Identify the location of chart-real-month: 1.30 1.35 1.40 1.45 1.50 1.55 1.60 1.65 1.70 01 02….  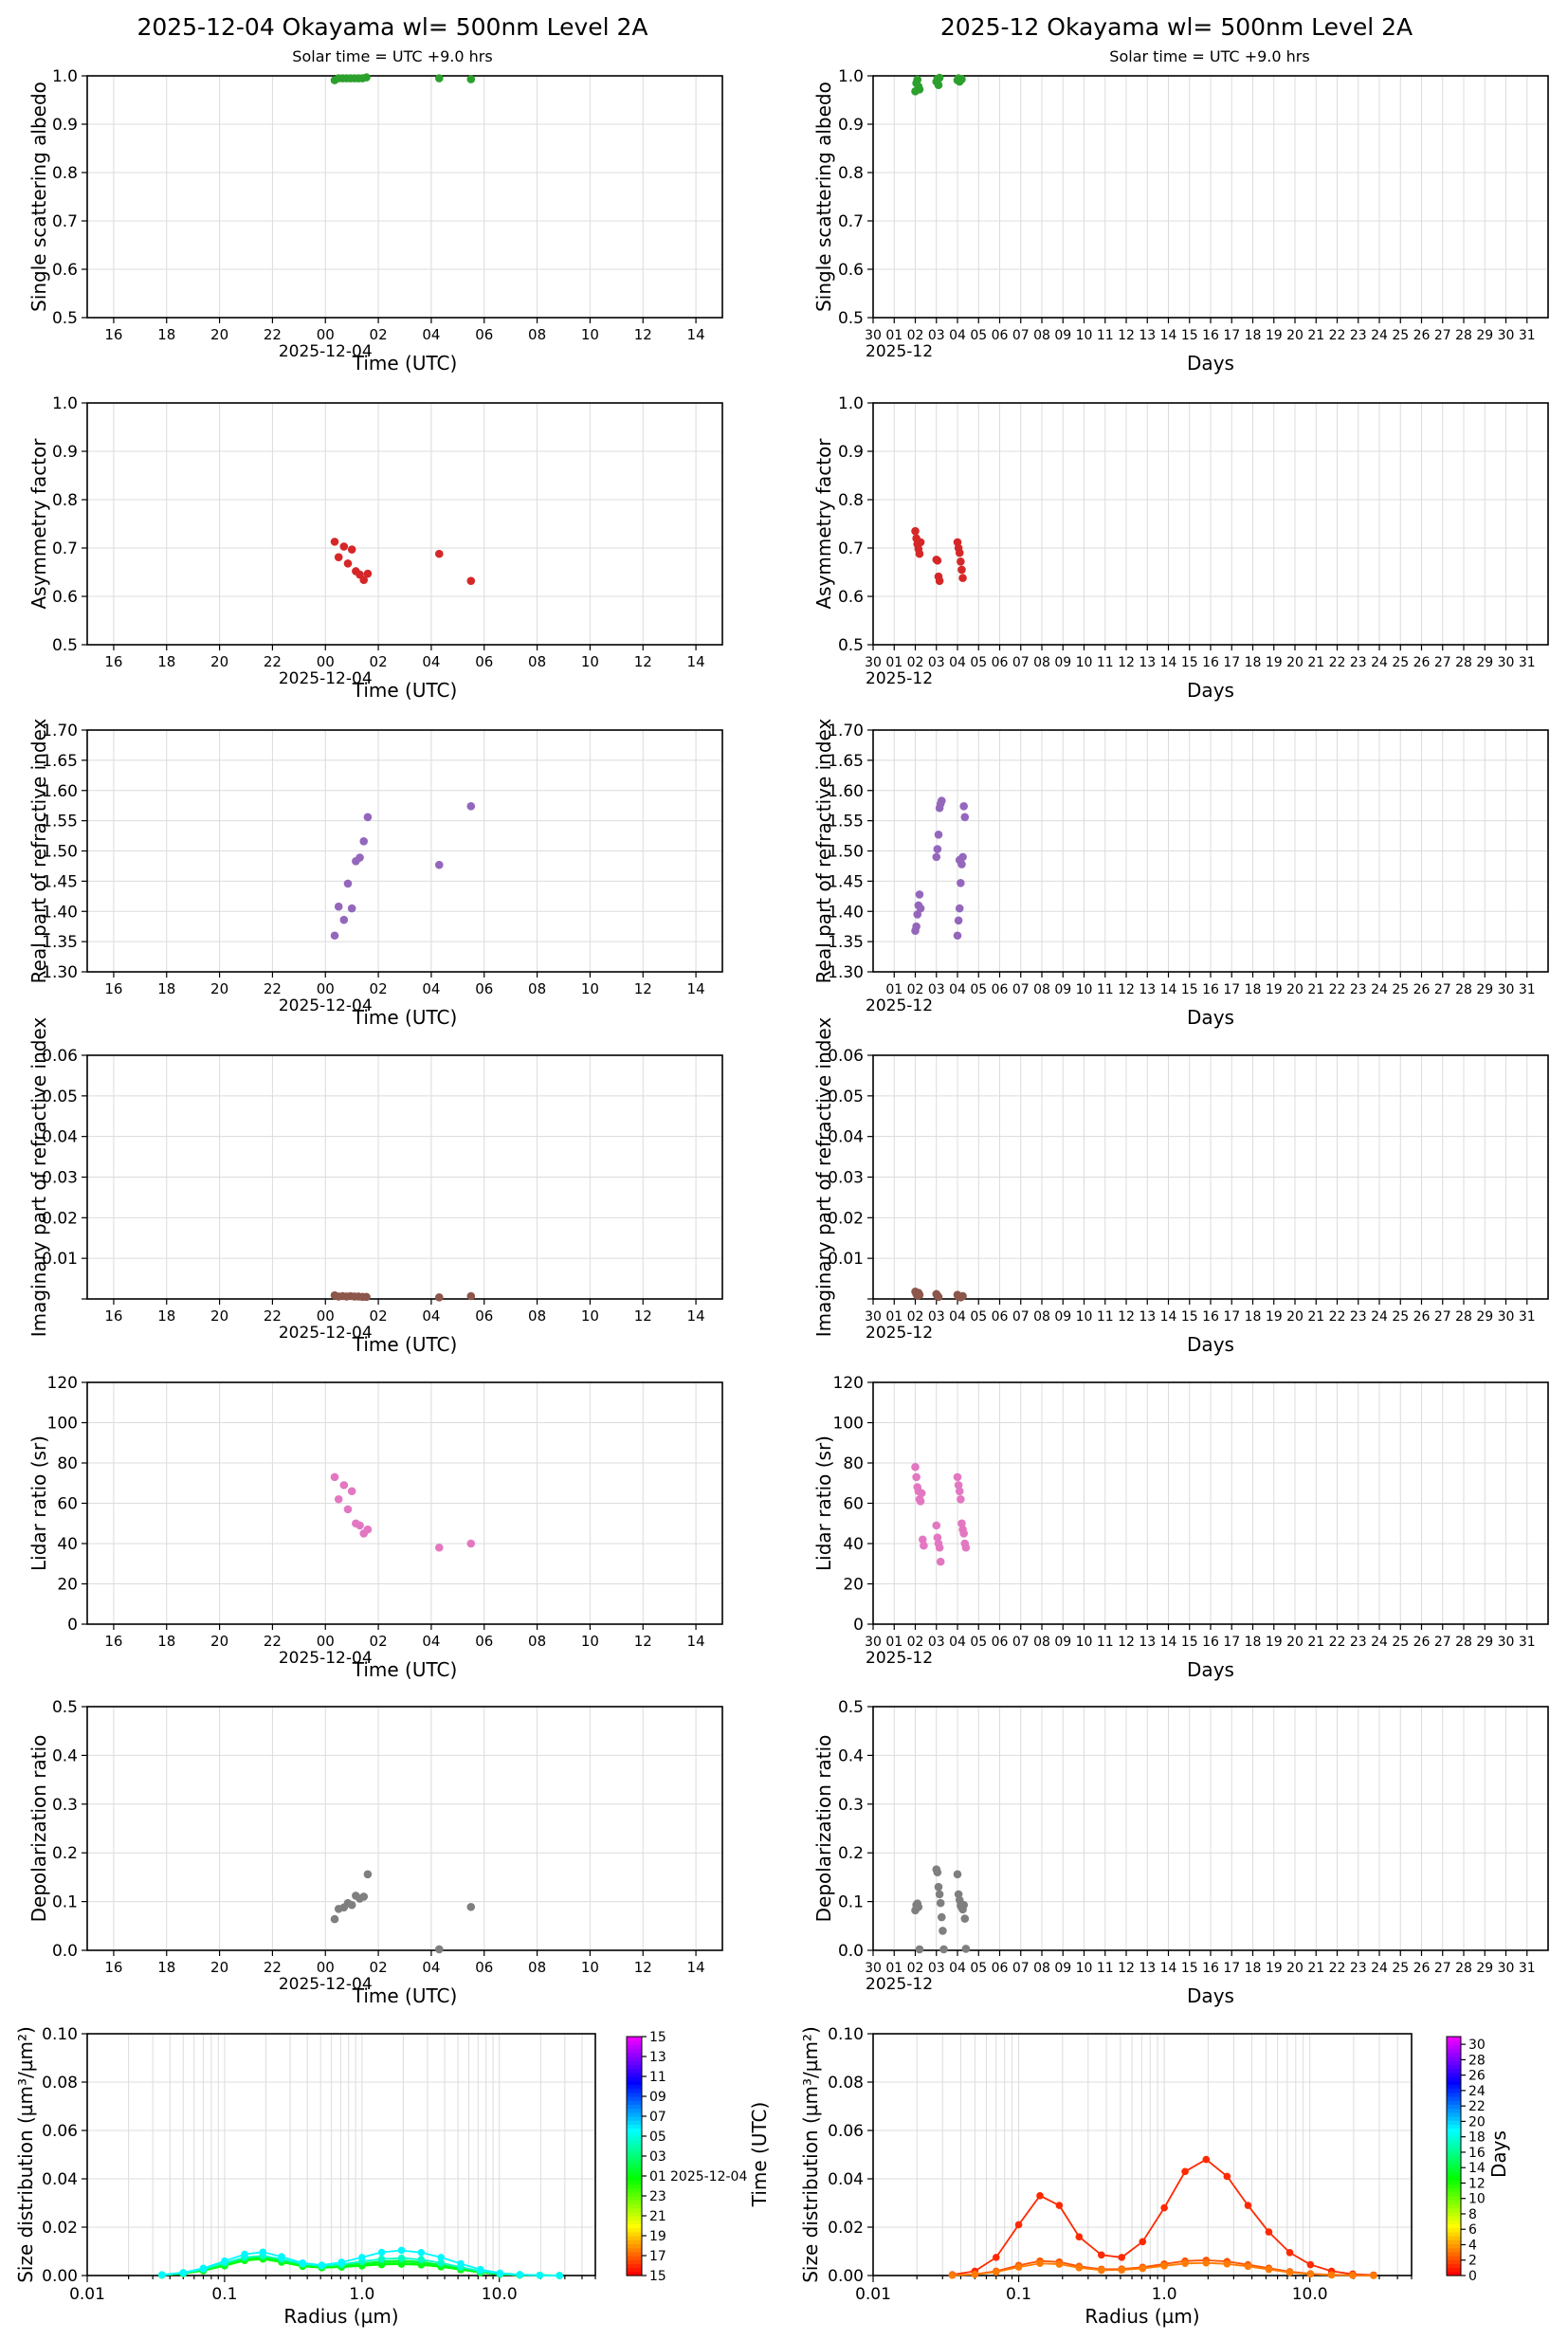
(1180, 873).